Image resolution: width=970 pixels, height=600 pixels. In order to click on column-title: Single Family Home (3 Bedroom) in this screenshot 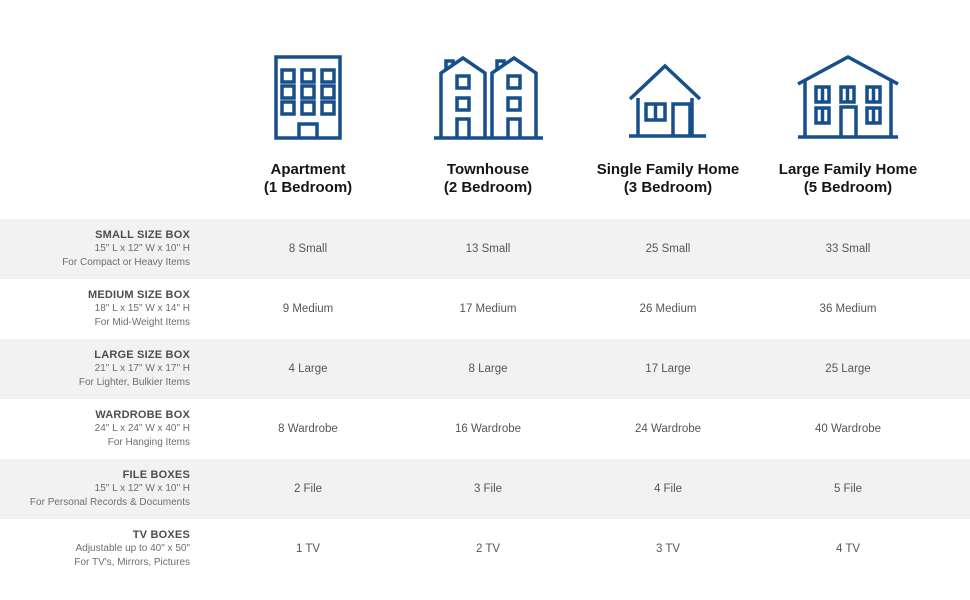, I will do `click(668, 178)`.